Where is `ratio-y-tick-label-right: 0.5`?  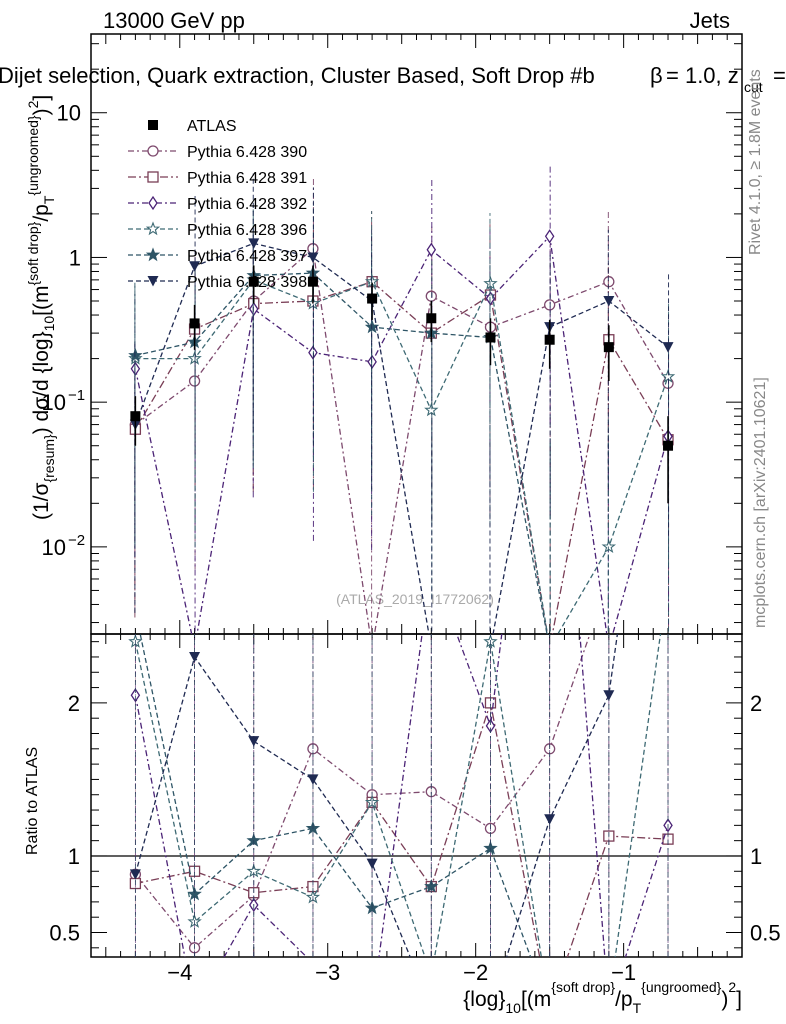
ratio-y-tick-label-right: 0.5 is located at coordinates (765, 933).